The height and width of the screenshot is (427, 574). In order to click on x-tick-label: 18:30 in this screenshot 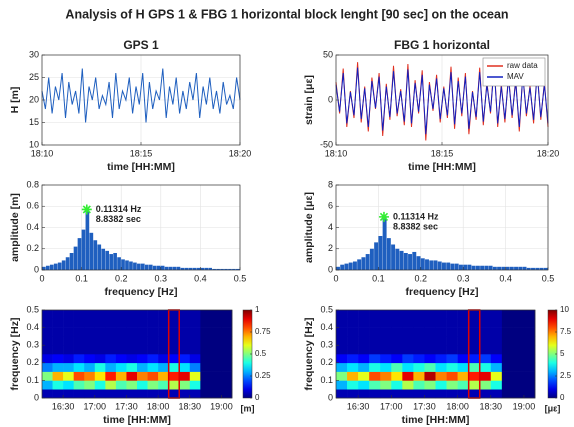, I will do `click(491, 406)`.